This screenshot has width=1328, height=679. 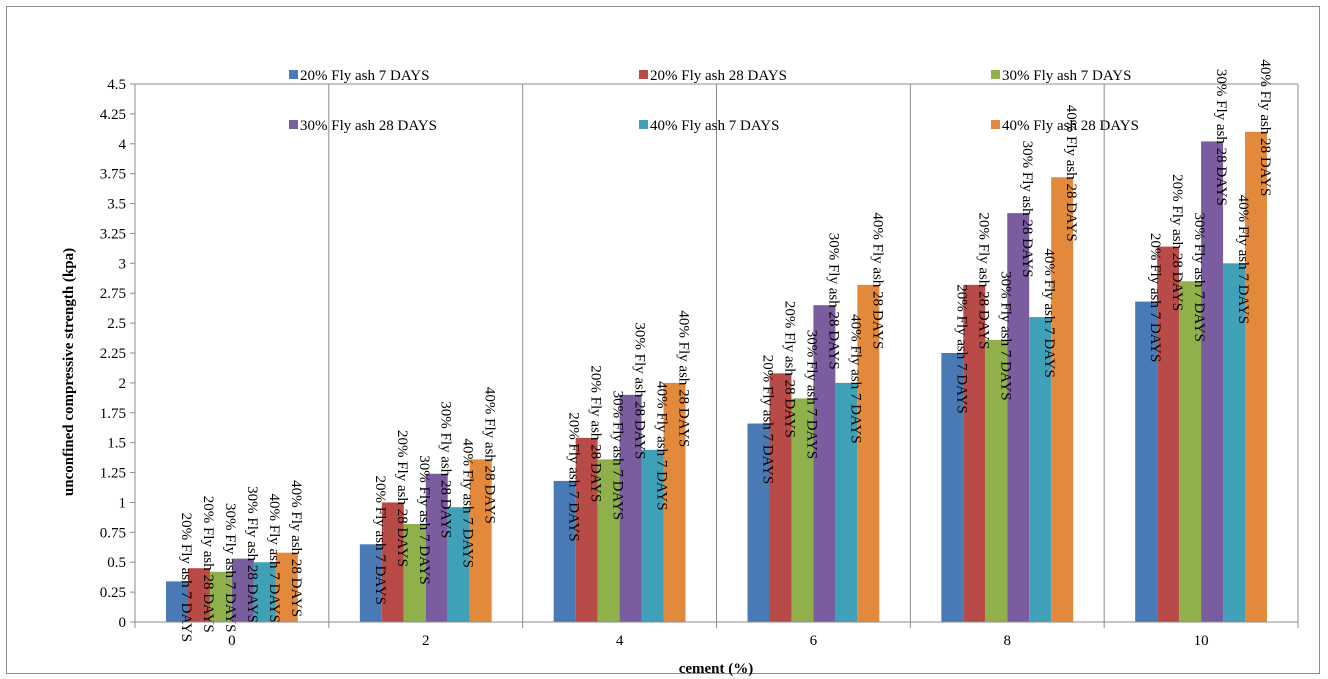 I want to click on y-tick-label: 2.25, so click(x=113, y=354).